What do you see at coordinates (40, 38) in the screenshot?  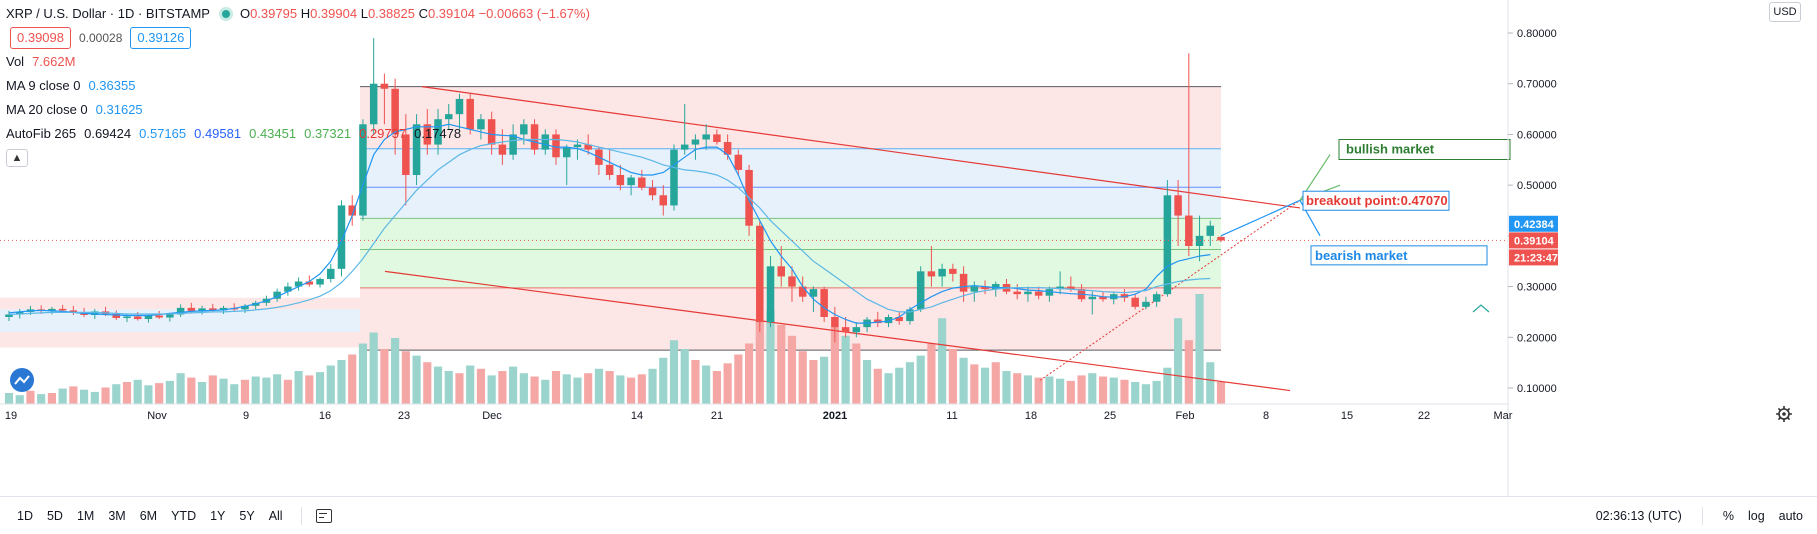 I see `sell-price-button: 0.39098` at bounding box center [40, 38].